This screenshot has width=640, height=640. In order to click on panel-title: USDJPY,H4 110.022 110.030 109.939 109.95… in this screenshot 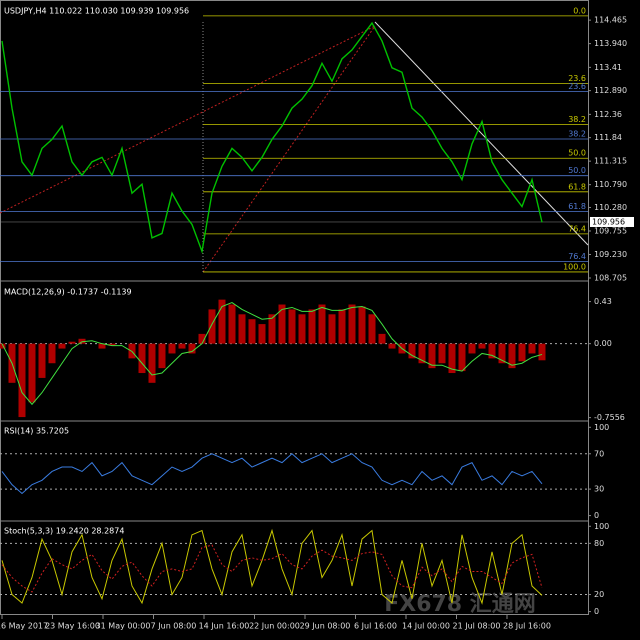, I will do `click(96, 11)`.